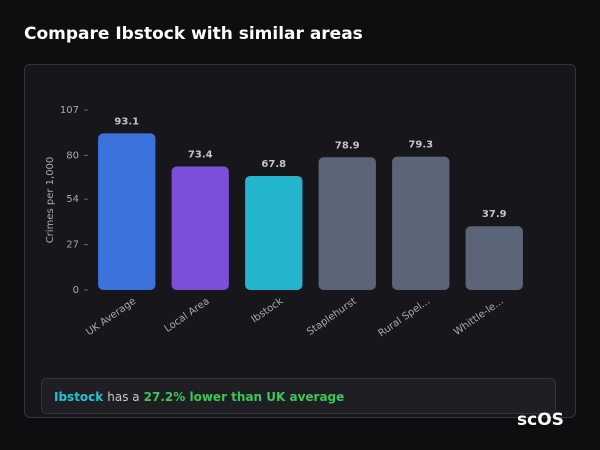 Image resolution: width=600 pixels, height=450 pixels. What do you see at coordinates (72, 245) in the screenshot?
I see `y-tick-label: 27` at bounding box center [72, 245].